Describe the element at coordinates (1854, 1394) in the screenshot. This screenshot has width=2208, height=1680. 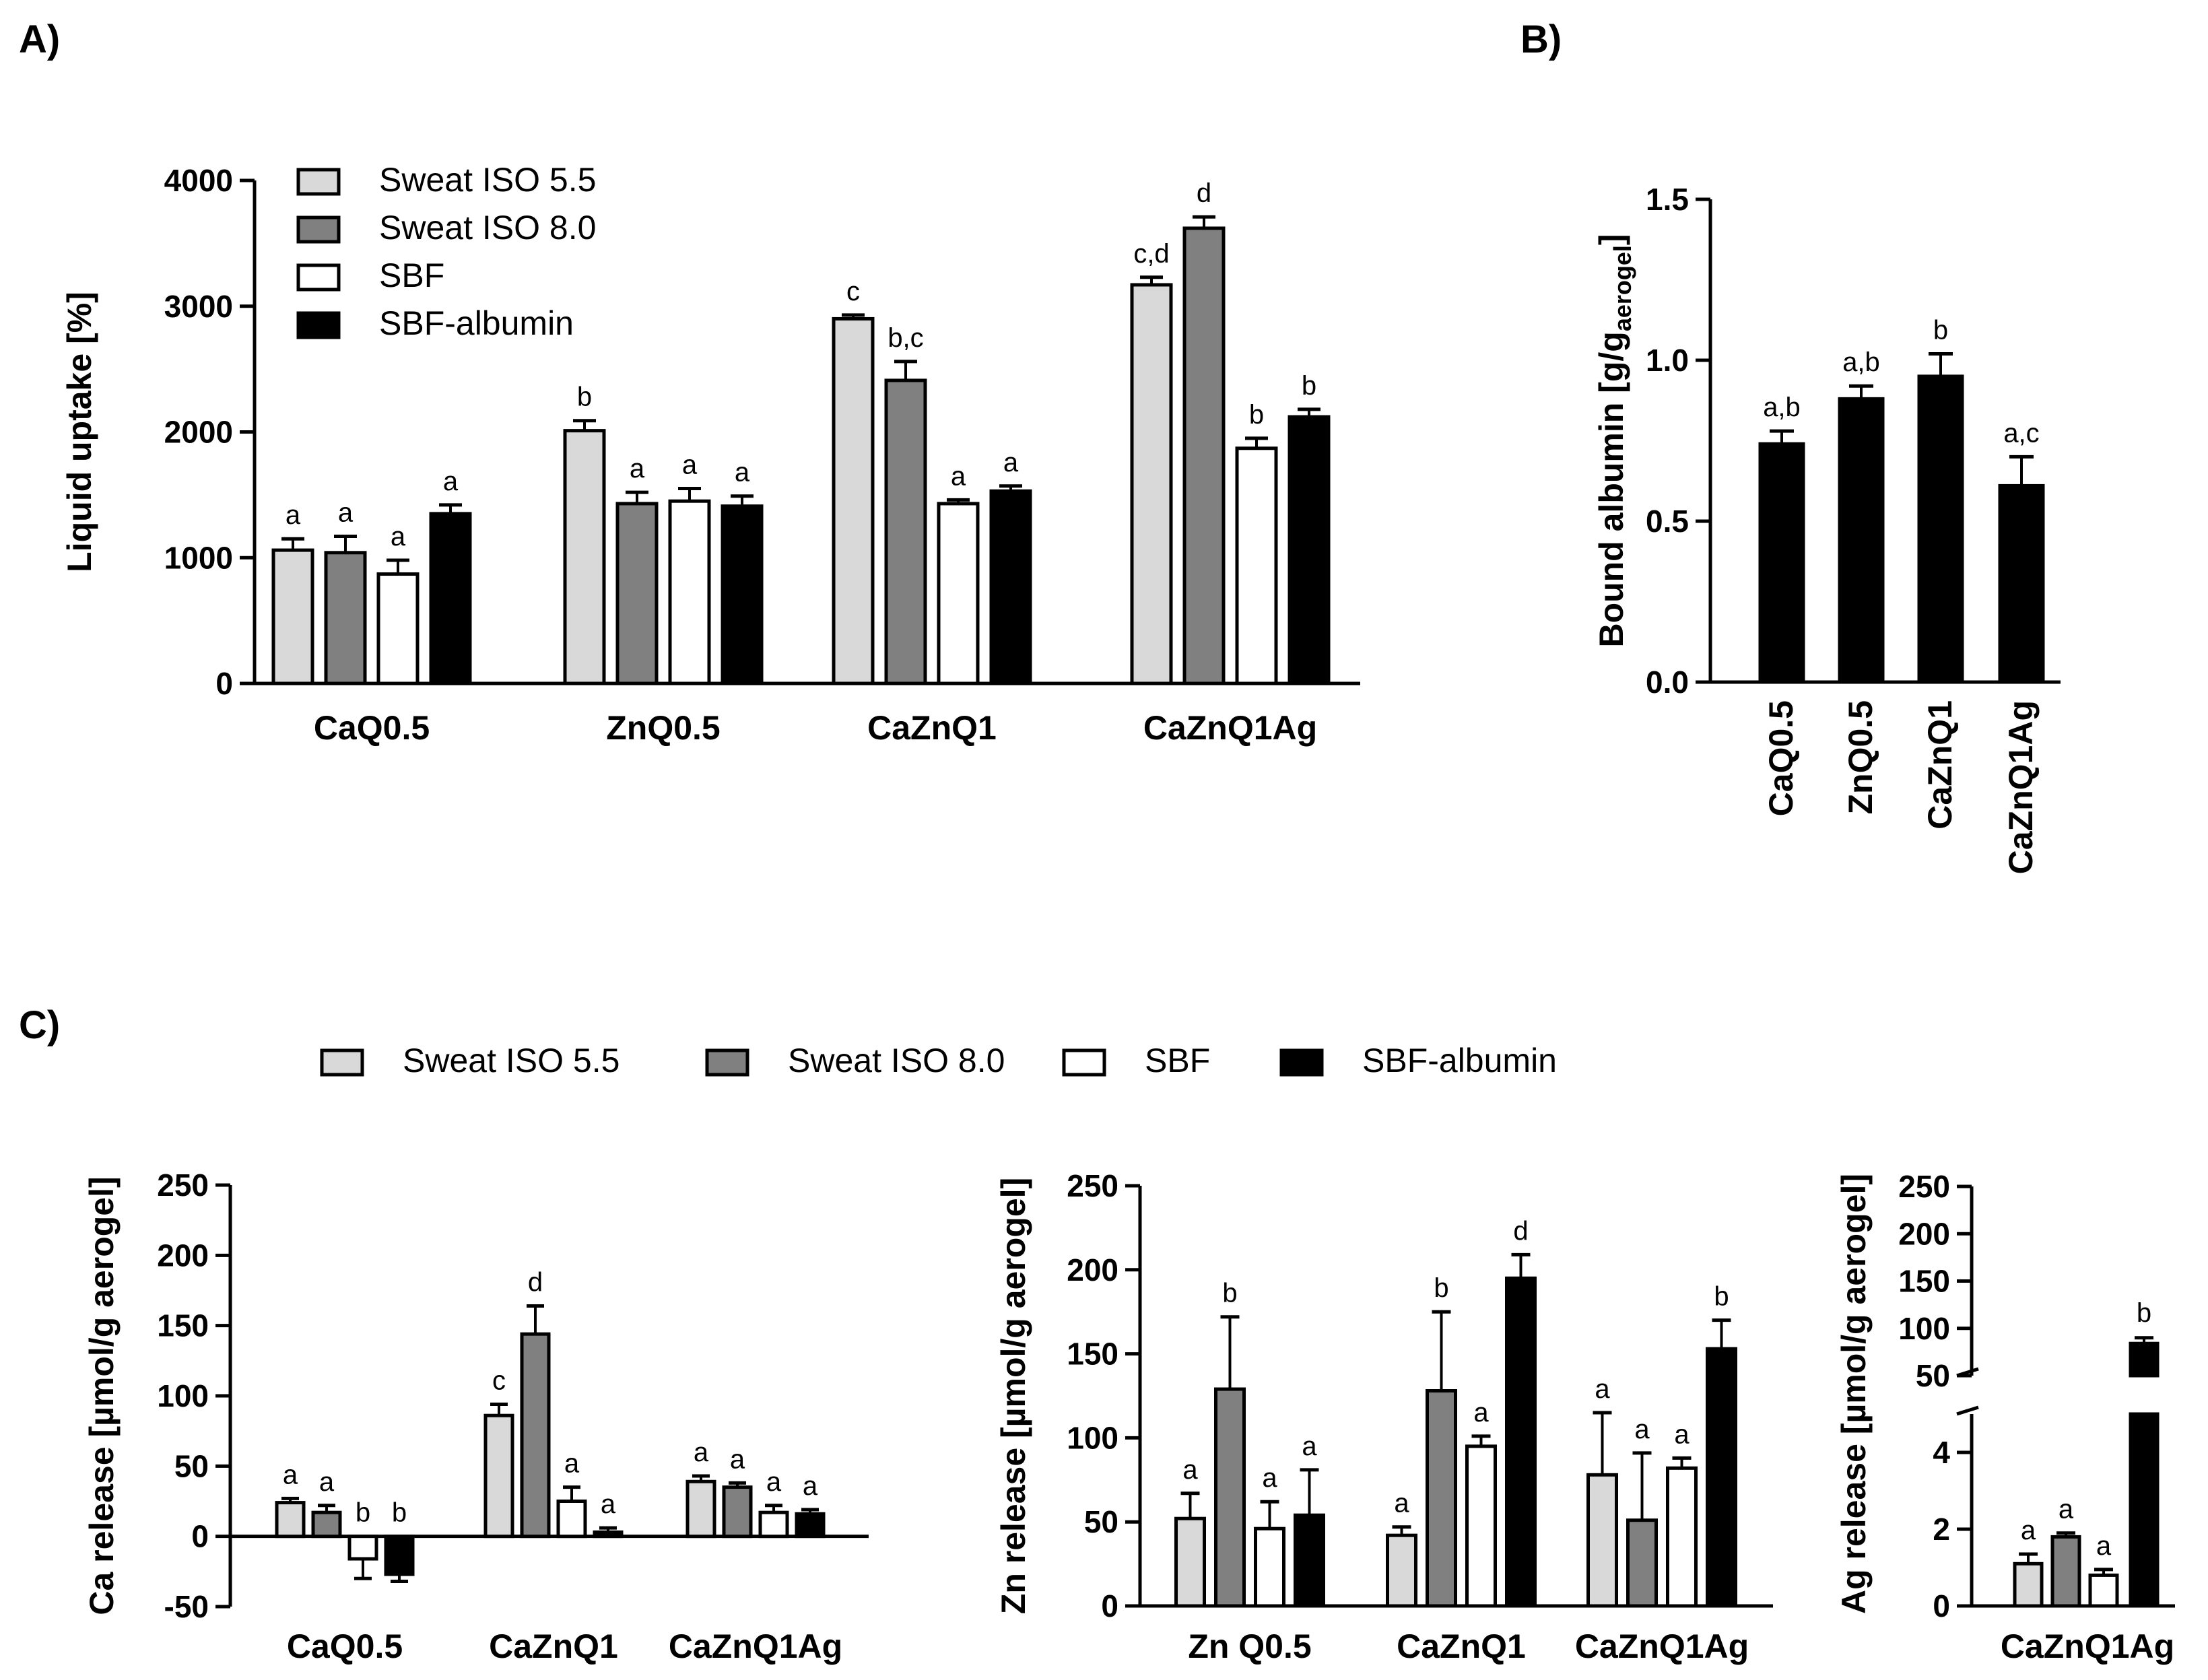
I see `y-axis-label: Ag release [µmol/g aerogel]` at that location.